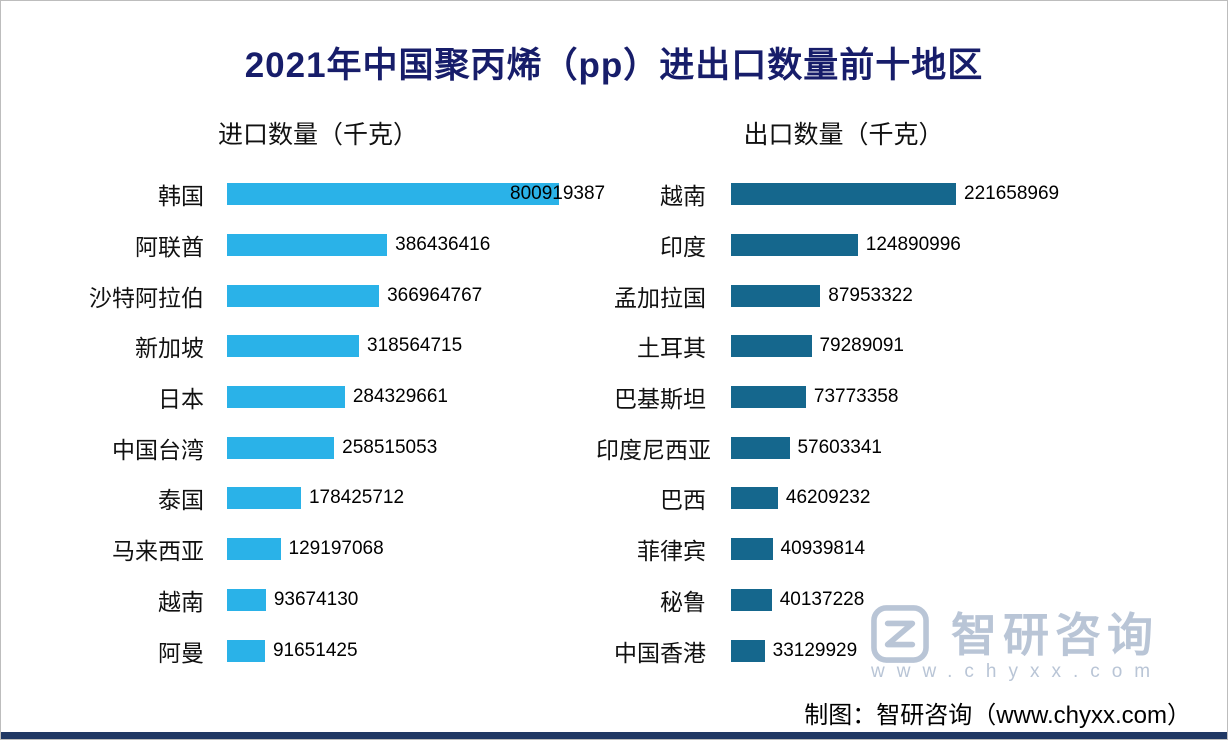  What do you see at coordinates (417, 600) in the screenshot?
I see `plot-area: 93674130` at bounding box center [417, 600].